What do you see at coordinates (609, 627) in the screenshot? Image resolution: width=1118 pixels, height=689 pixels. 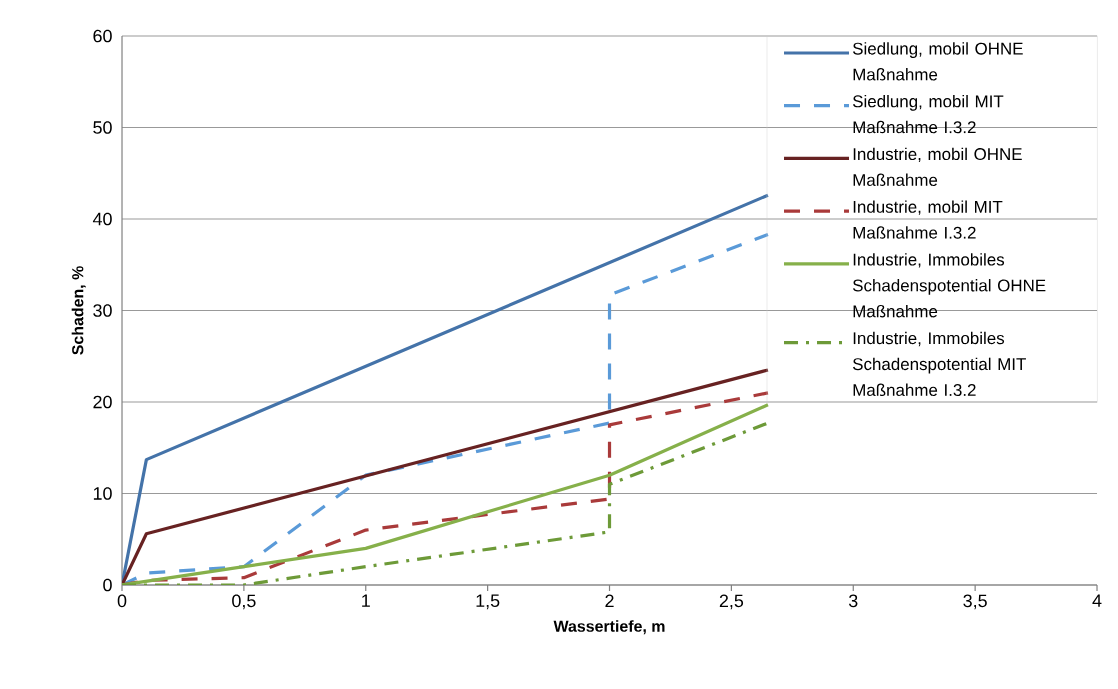 I see `x-axis-title: Wassertiefe, m` at bounding box center [609, 627].